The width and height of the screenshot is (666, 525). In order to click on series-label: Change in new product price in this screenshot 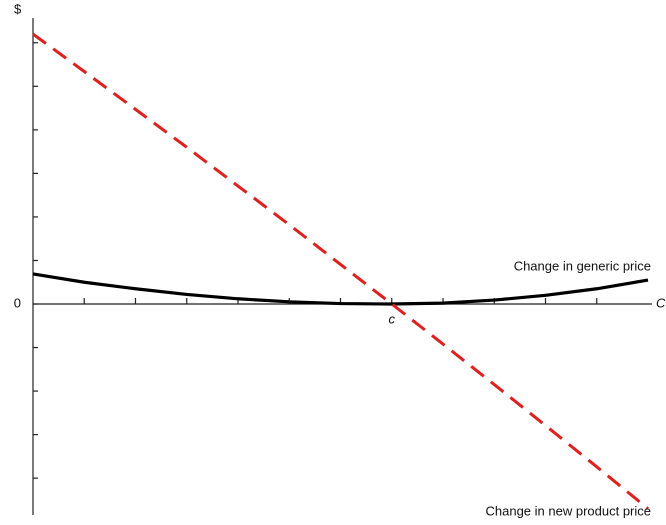, I will do `click(569, 510)`.